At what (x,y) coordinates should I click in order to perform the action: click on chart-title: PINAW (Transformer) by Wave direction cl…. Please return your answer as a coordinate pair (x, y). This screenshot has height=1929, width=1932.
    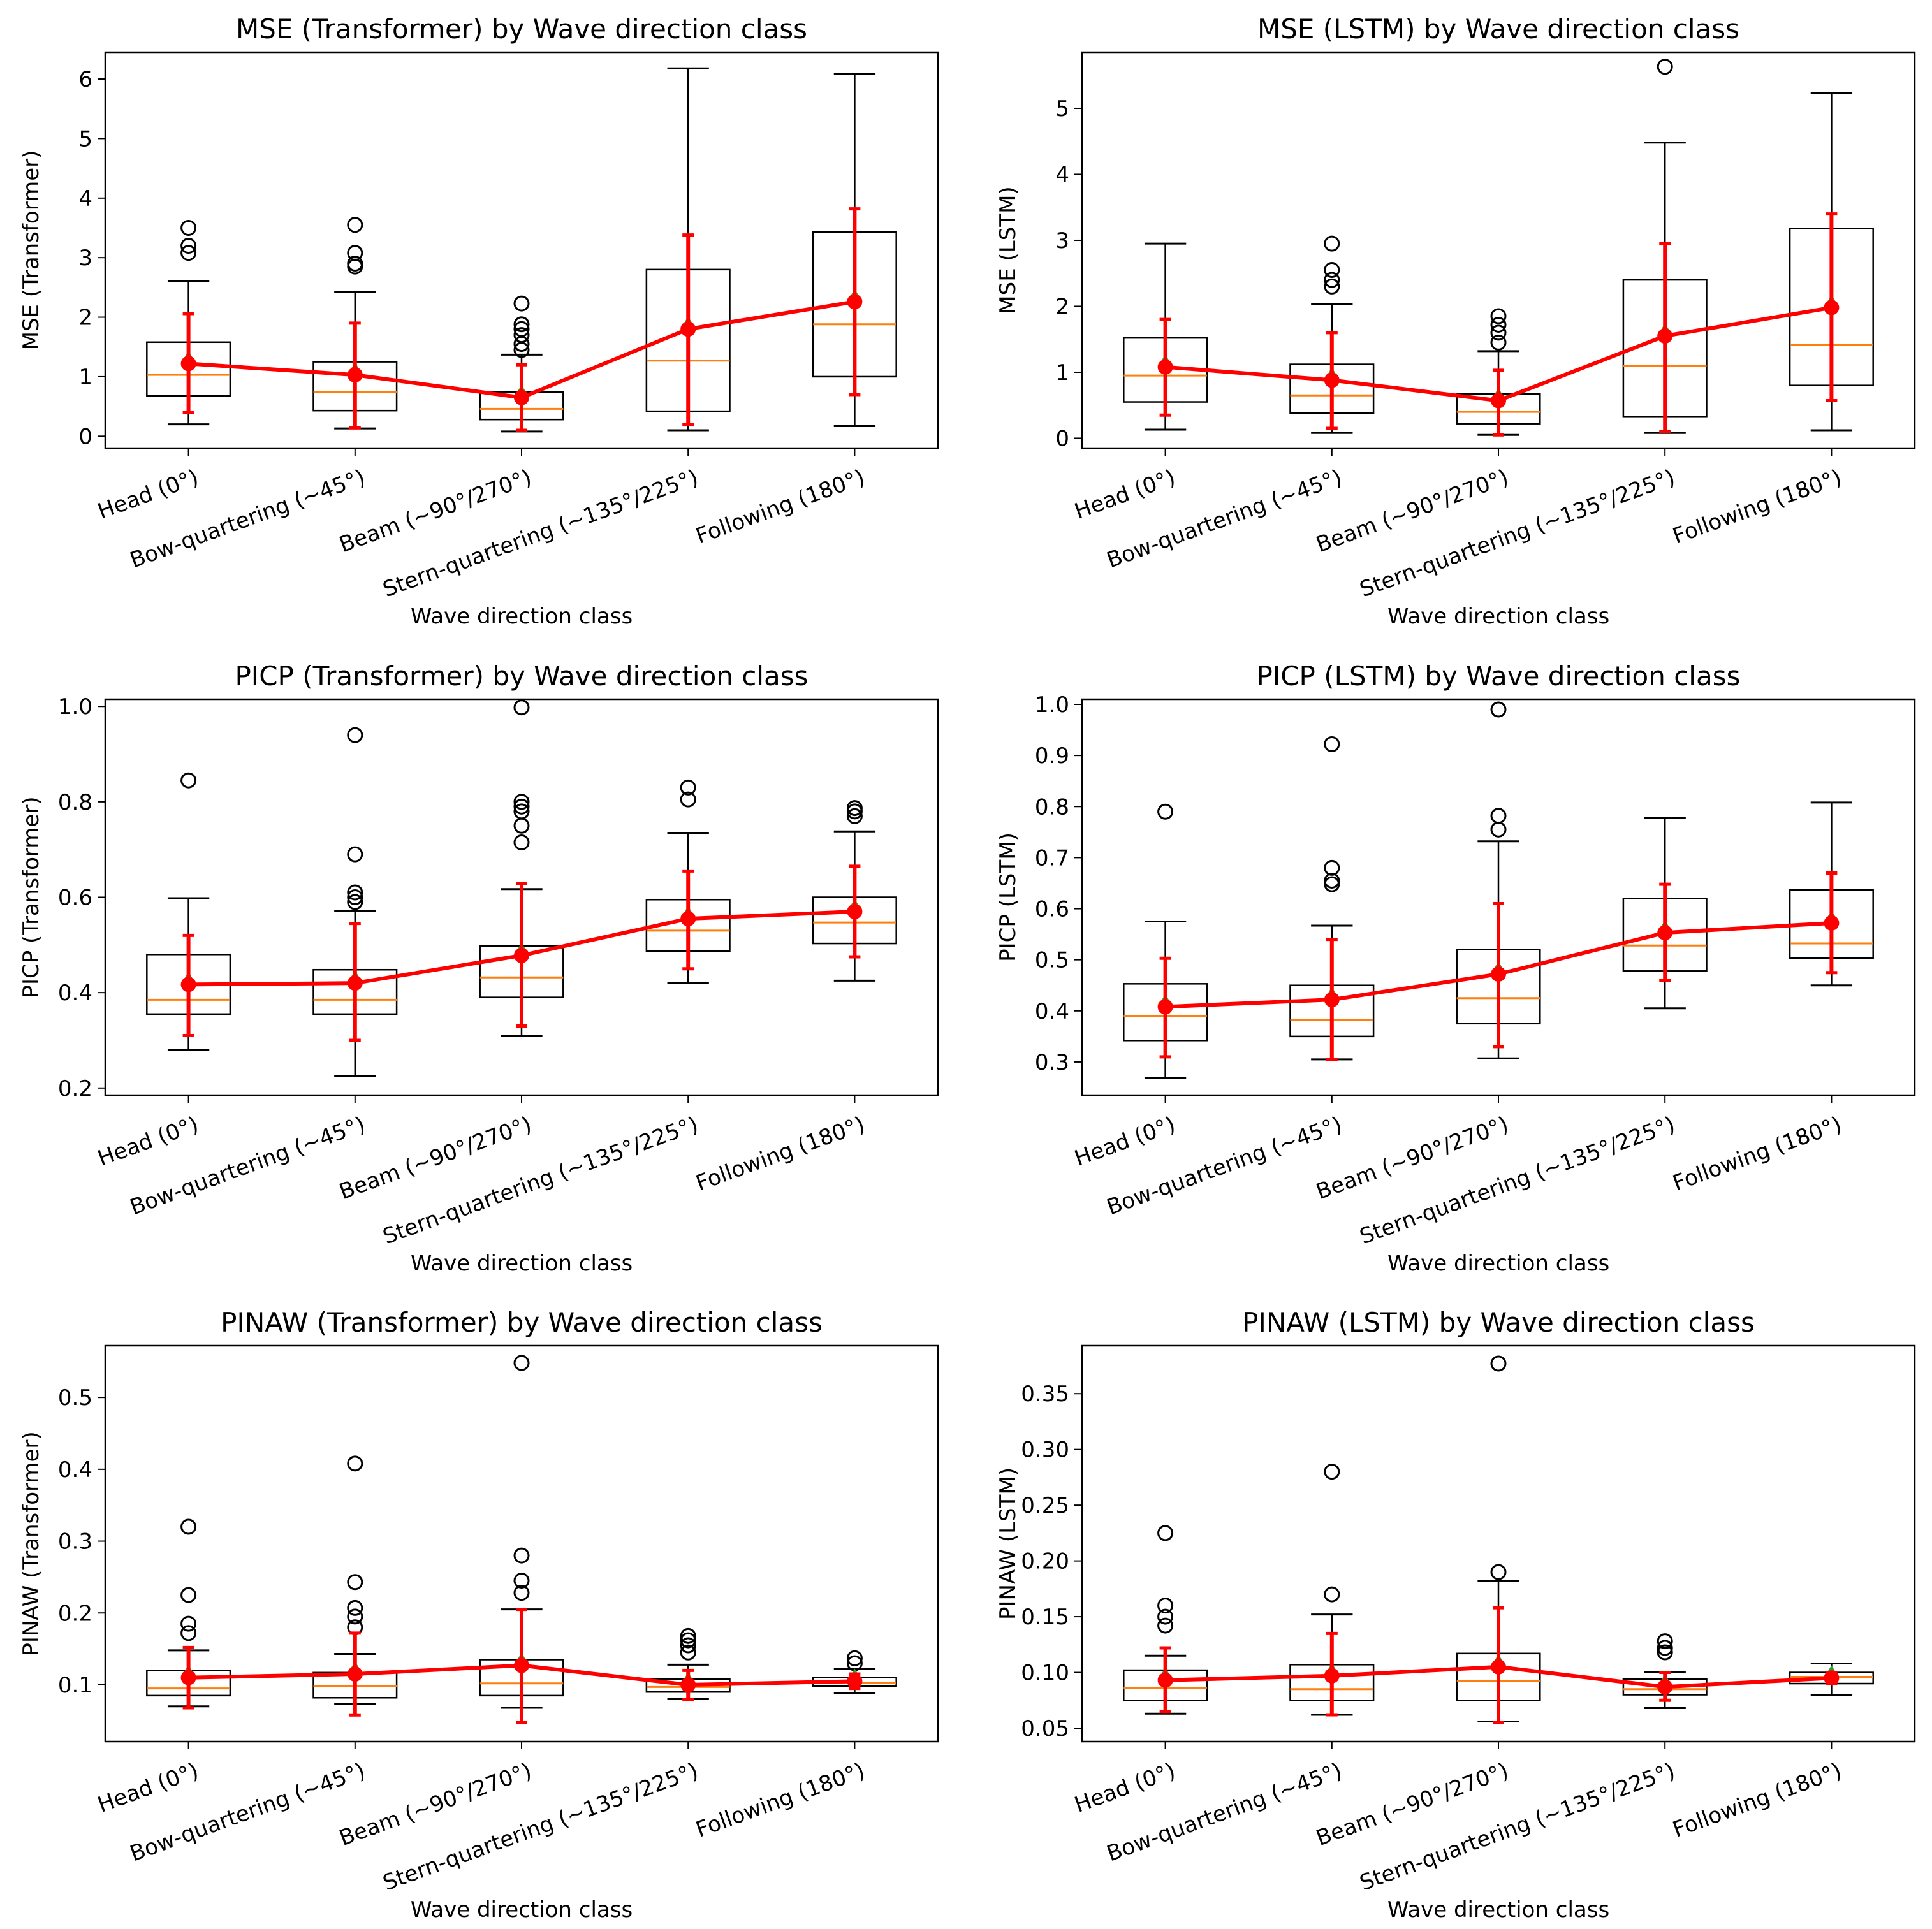
    Looking at the image, I should click on (522, 1322).